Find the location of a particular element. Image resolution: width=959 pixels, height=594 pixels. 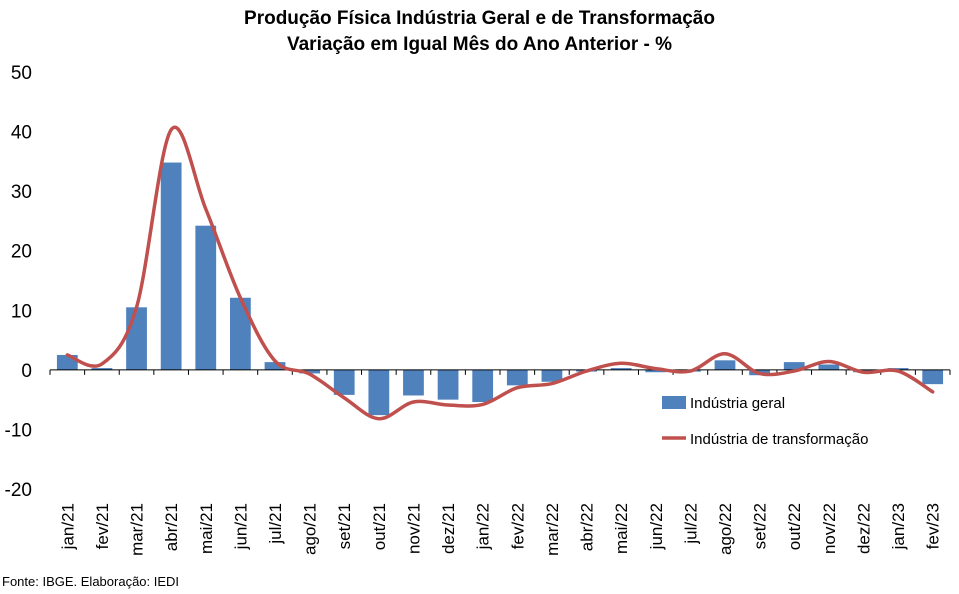

legend-label-industria-geral: Indústria geral is located at coordinates (737, 403).